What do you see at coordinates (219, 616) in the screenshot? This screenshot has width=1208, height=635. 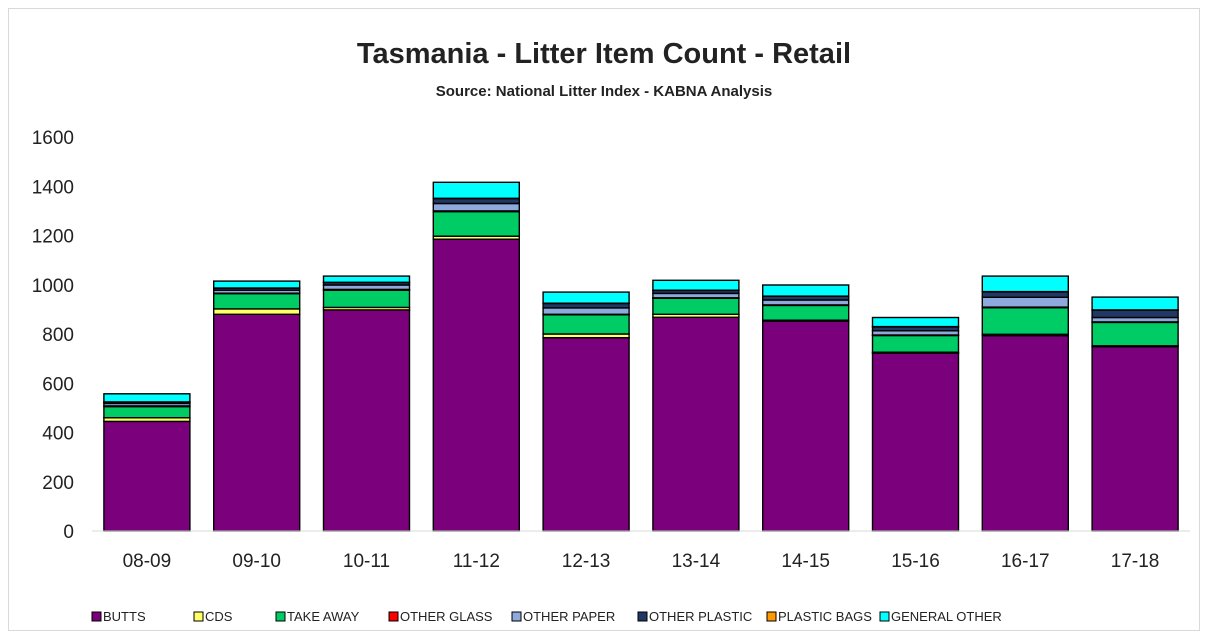 I see `legend-label-cds: CDS` at bounding box center [219, 616].